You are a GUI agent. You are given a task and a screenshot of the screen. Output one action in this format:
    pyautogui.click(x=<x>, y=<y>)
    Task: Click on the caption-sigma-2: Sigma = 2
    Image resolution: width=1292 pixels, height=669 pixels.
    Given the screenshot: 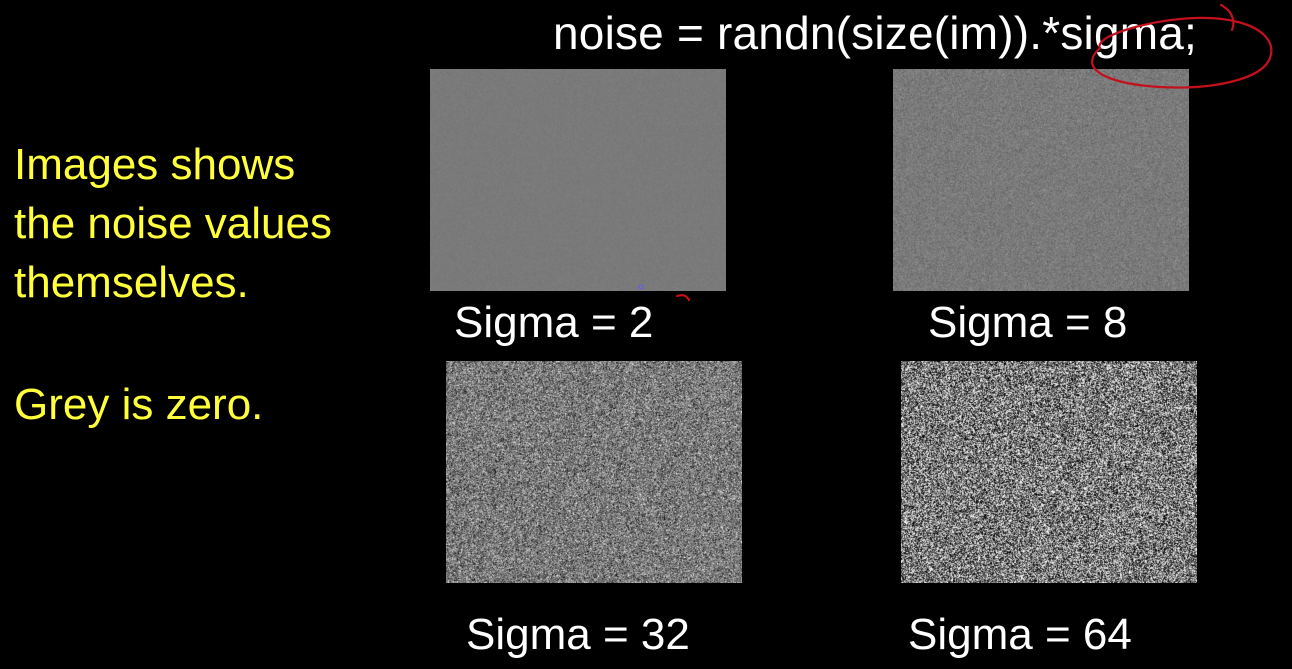 What is the action you would take?
    pyautogui.click(x=554, y=322)
    